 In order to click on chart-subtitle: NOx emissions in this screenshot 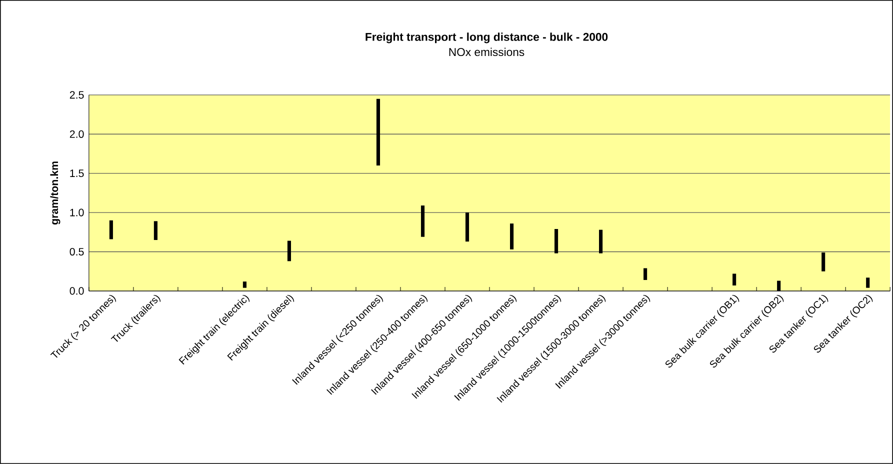, I will do `click(486, 52)`.